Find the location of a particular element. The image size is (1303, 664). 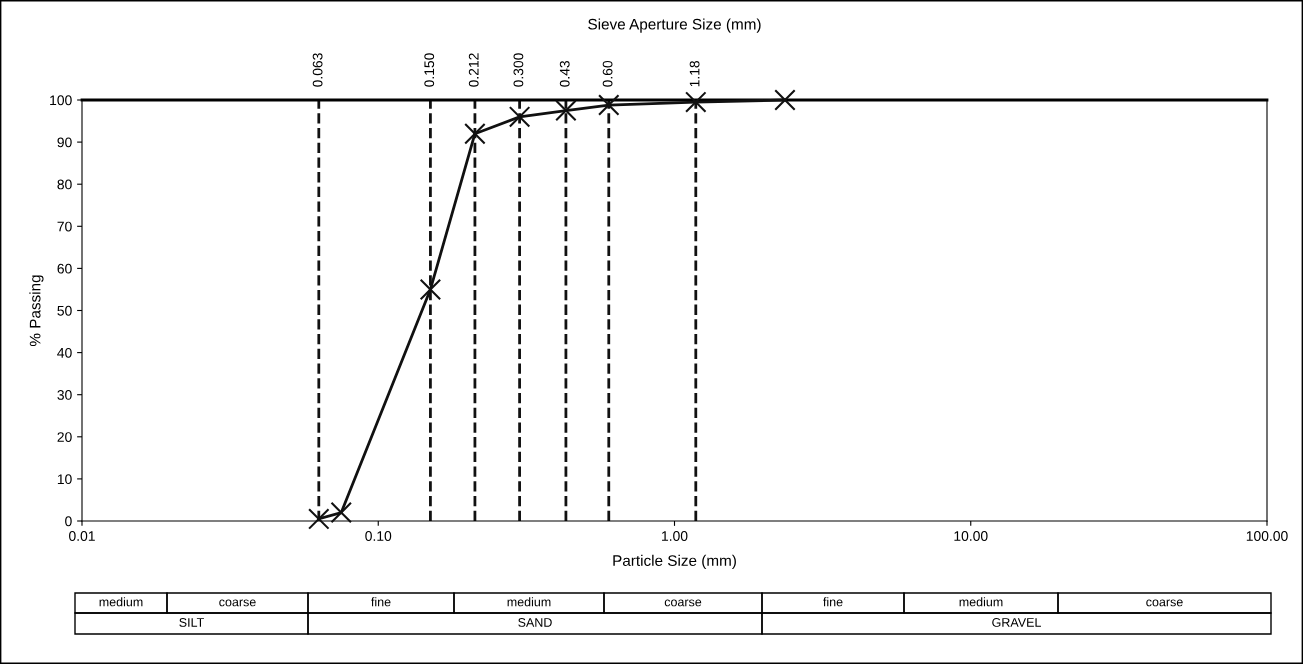

x-tick-label: 0.10 is located at coordinates (378, 536).